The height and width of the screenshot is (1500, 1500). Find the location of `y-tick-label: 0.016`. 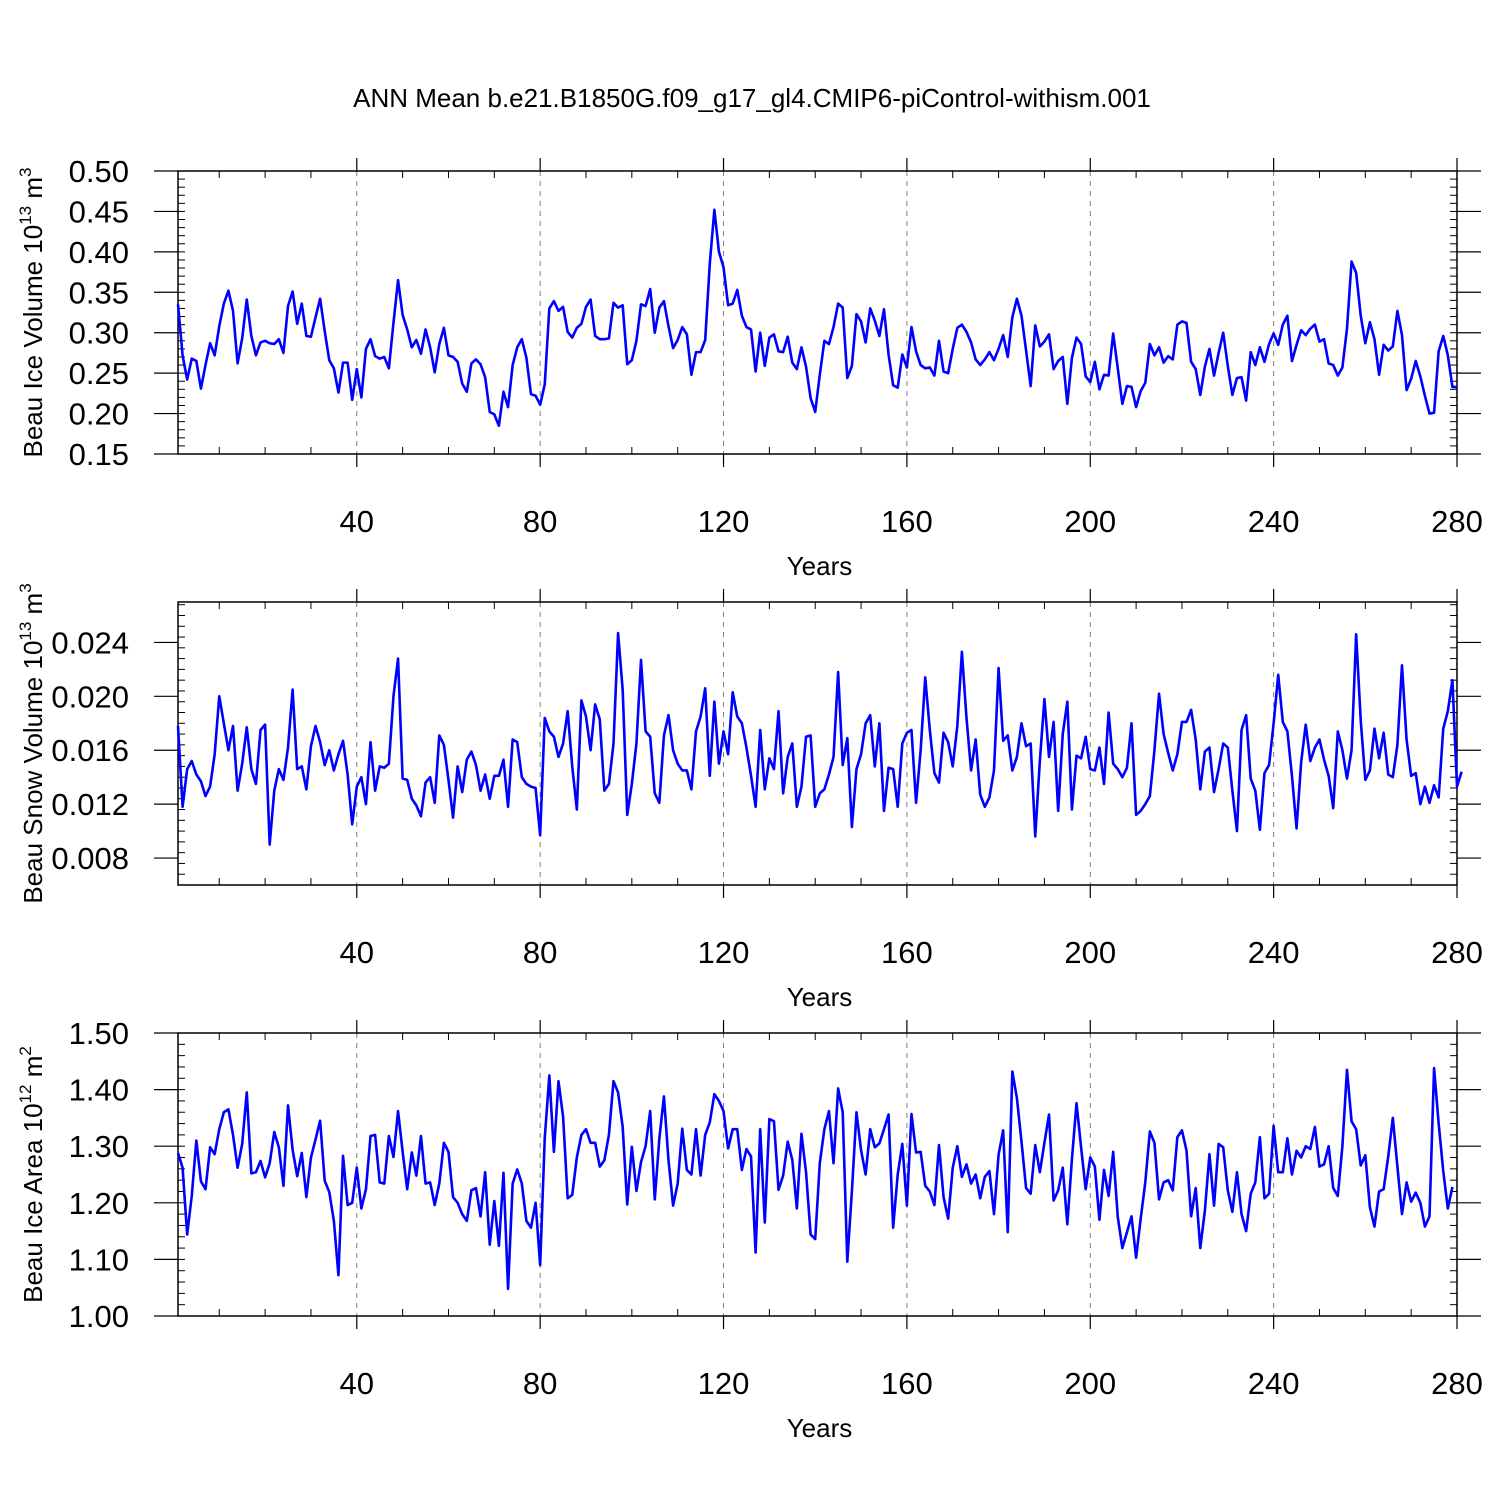

y-tick-label: 0.016 is located at coordinates (90, 750).